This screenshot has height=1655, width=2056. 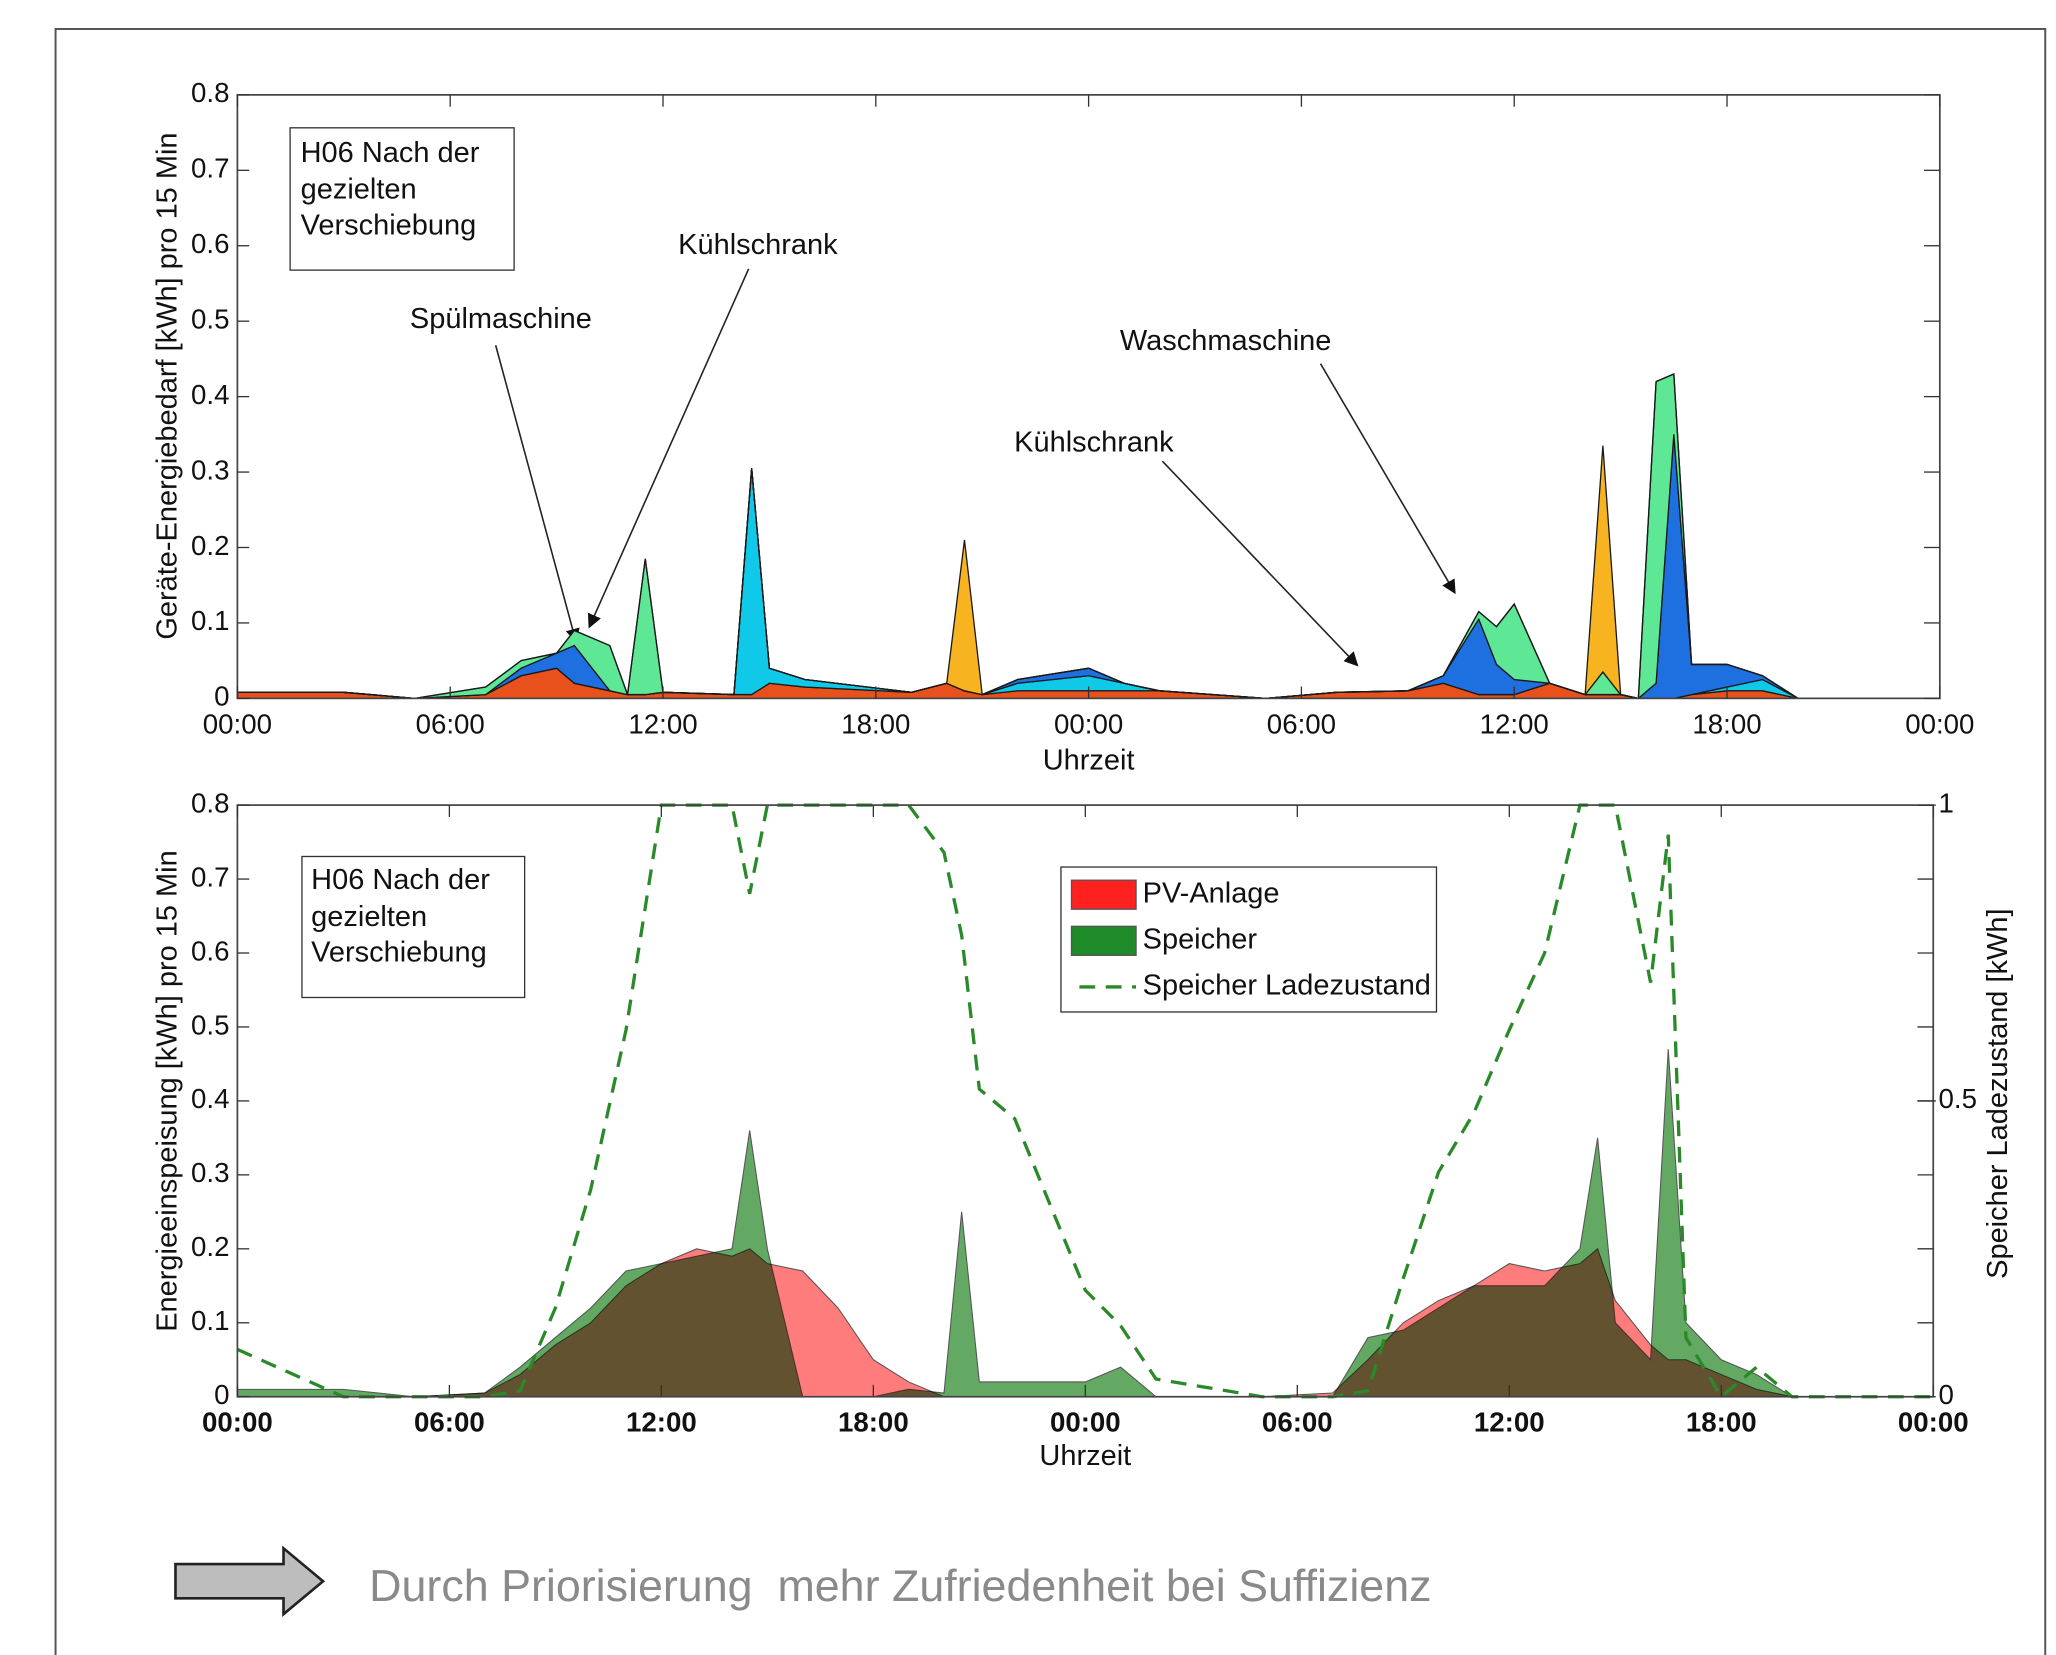 I want to click on y2-tick-label: 0, so click(x=1946, y=1394).